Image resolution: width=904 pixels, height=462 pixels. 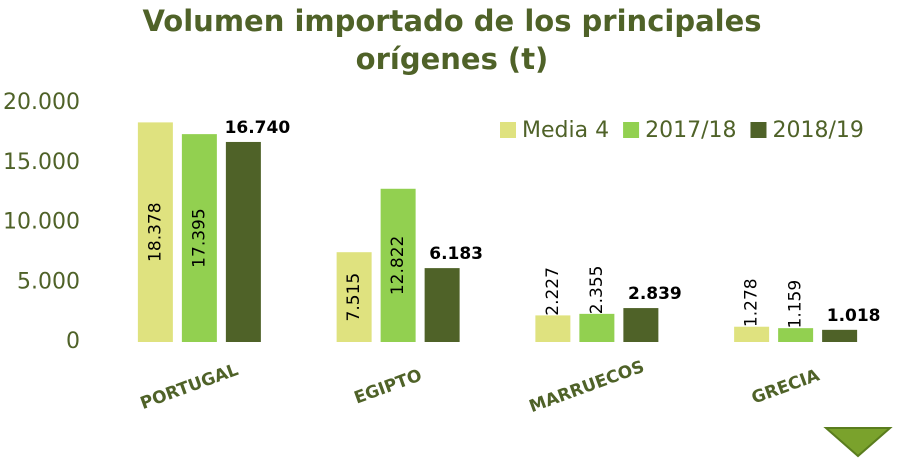 I want to click on x-tick-label: GRECIA, so click(x=786, y=386).